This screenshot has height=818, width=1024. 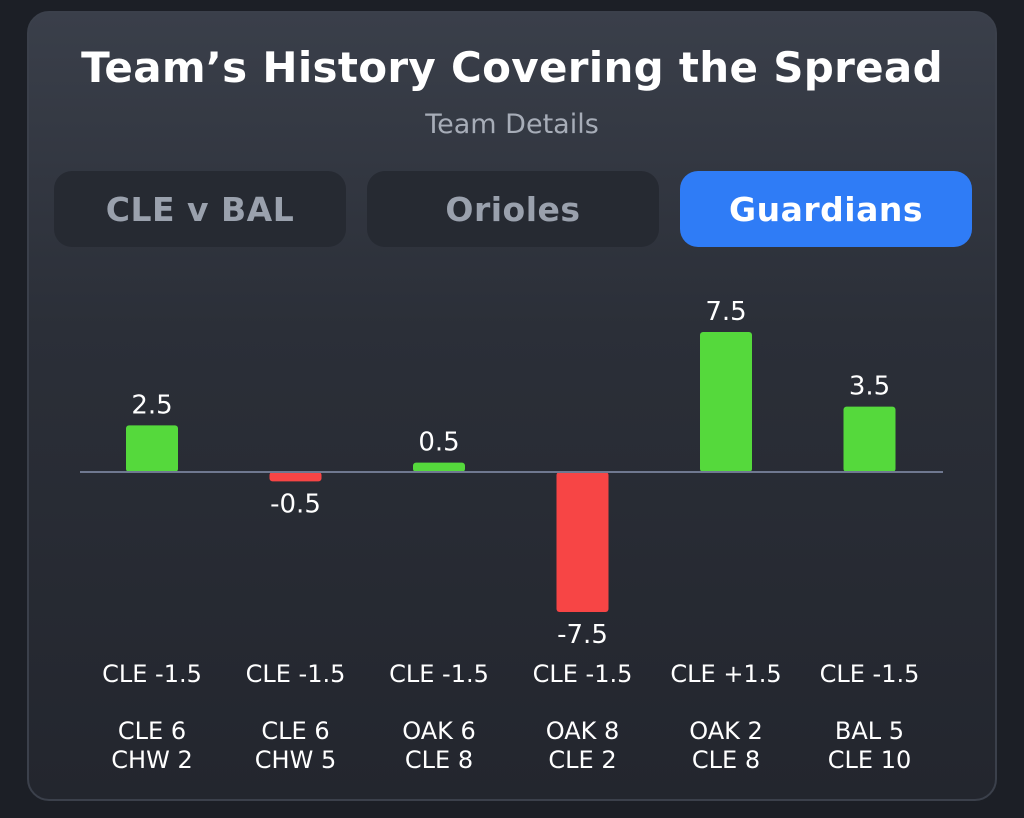 I want to click on score-line1-label-5: OAK 2, so click(x=726, y=731).